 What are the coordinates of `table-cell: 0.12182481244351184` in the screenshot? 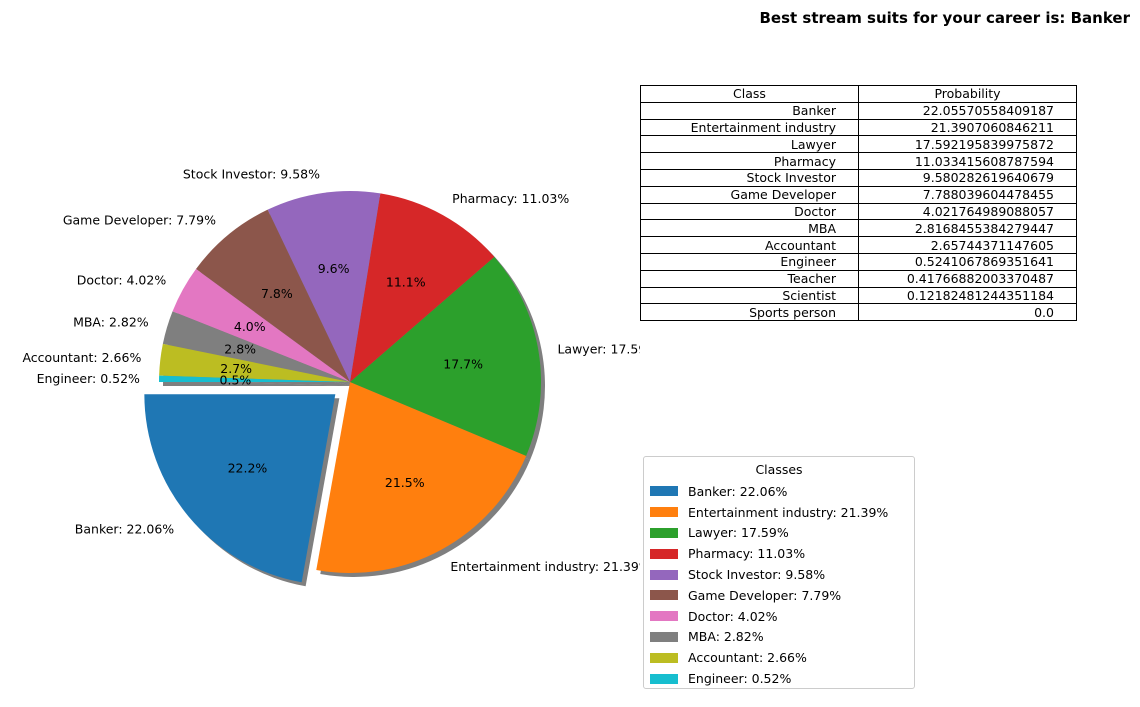 It's located at (967, 295).